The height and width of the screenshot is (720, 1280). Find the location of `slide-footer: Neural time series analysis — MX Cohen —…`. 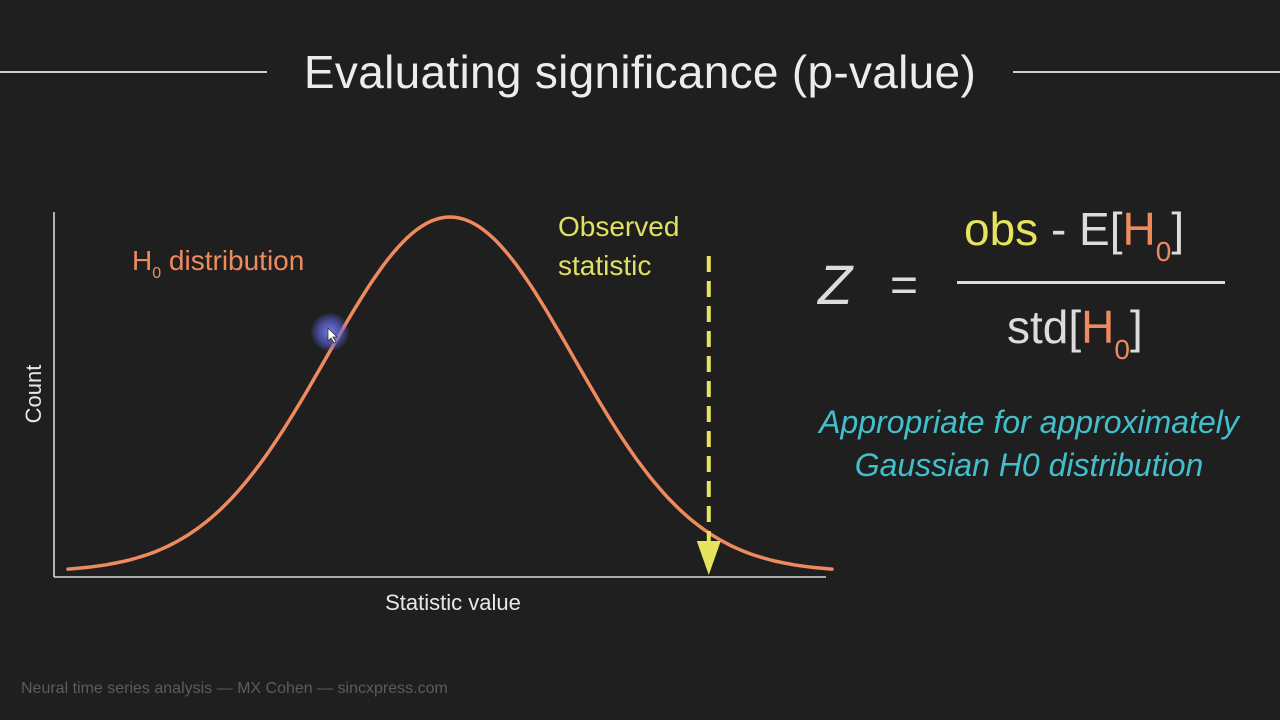

slide-footer: Neural time series analysis — MX Cohen —… is located at coordinates (234, 688).